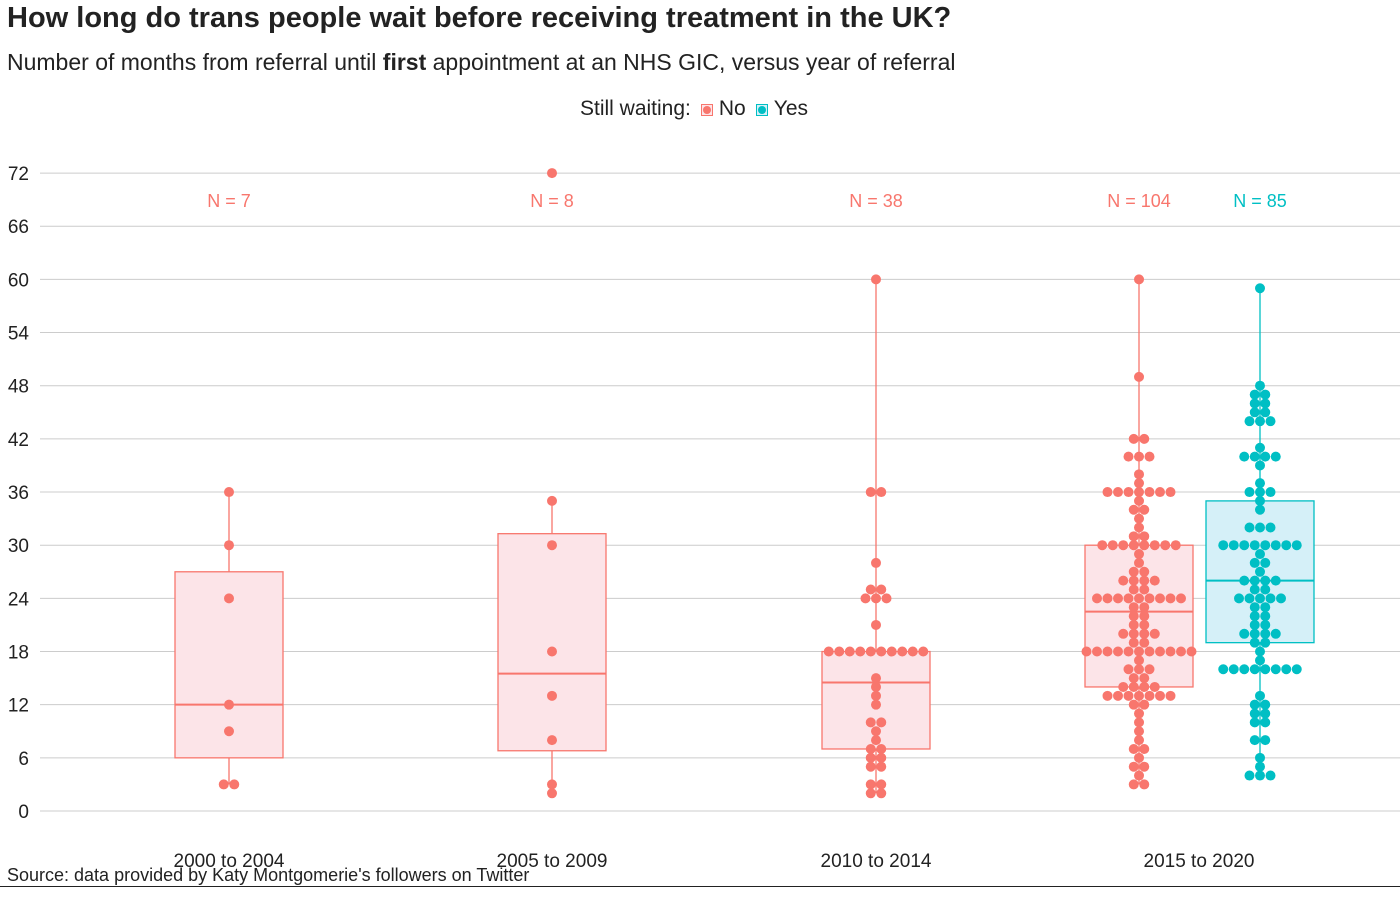 This screenshot has width=1400, height=913. Describe the element at coordinates (1139, 201) in the screenshot. I see `n-label: N = 104` at that location.